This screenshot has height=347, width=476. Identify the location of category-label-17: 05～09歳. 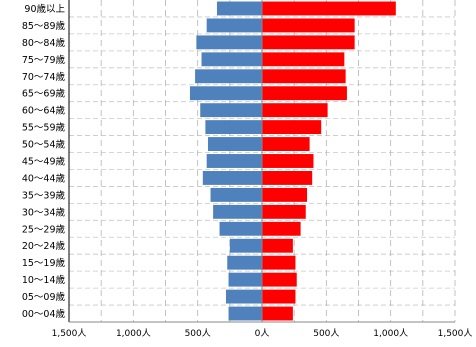
(44, 297).